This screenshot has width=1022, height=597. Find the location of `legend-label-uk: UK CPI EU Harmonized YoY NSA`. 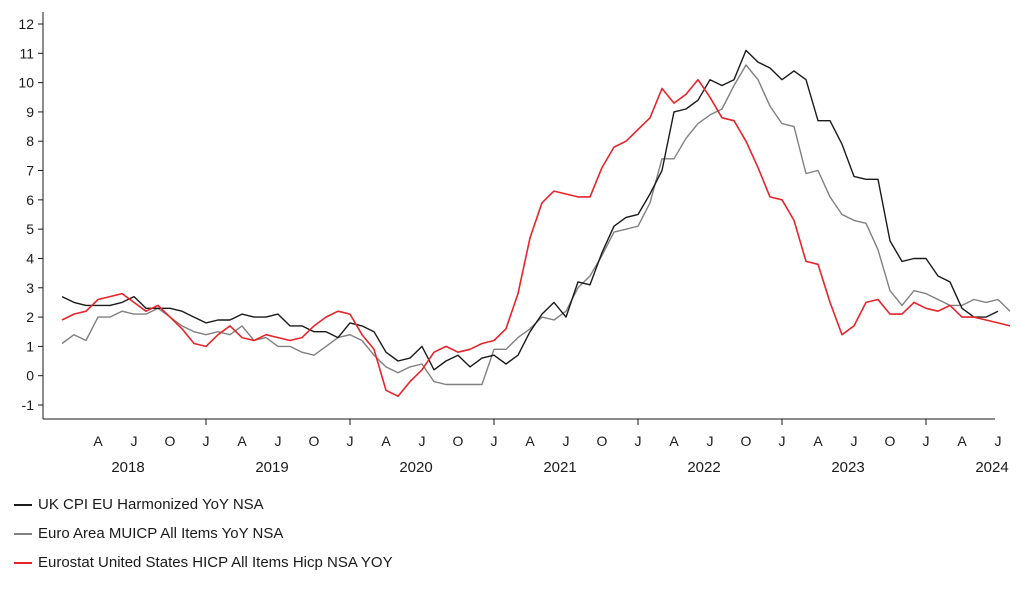

legend-label-uk: UK CPI EU Harmonized YoY NSA is located at coordinates (151, 504).